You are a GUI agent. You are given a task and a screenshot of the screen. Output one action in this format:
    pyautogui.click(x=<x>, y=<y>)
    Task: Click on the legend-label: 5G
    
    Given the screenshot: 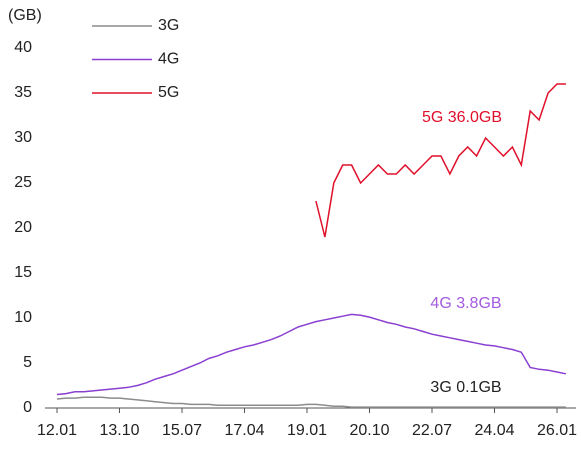 What is the action you would take?
    pyautogui.click(x=168, y=92)
    